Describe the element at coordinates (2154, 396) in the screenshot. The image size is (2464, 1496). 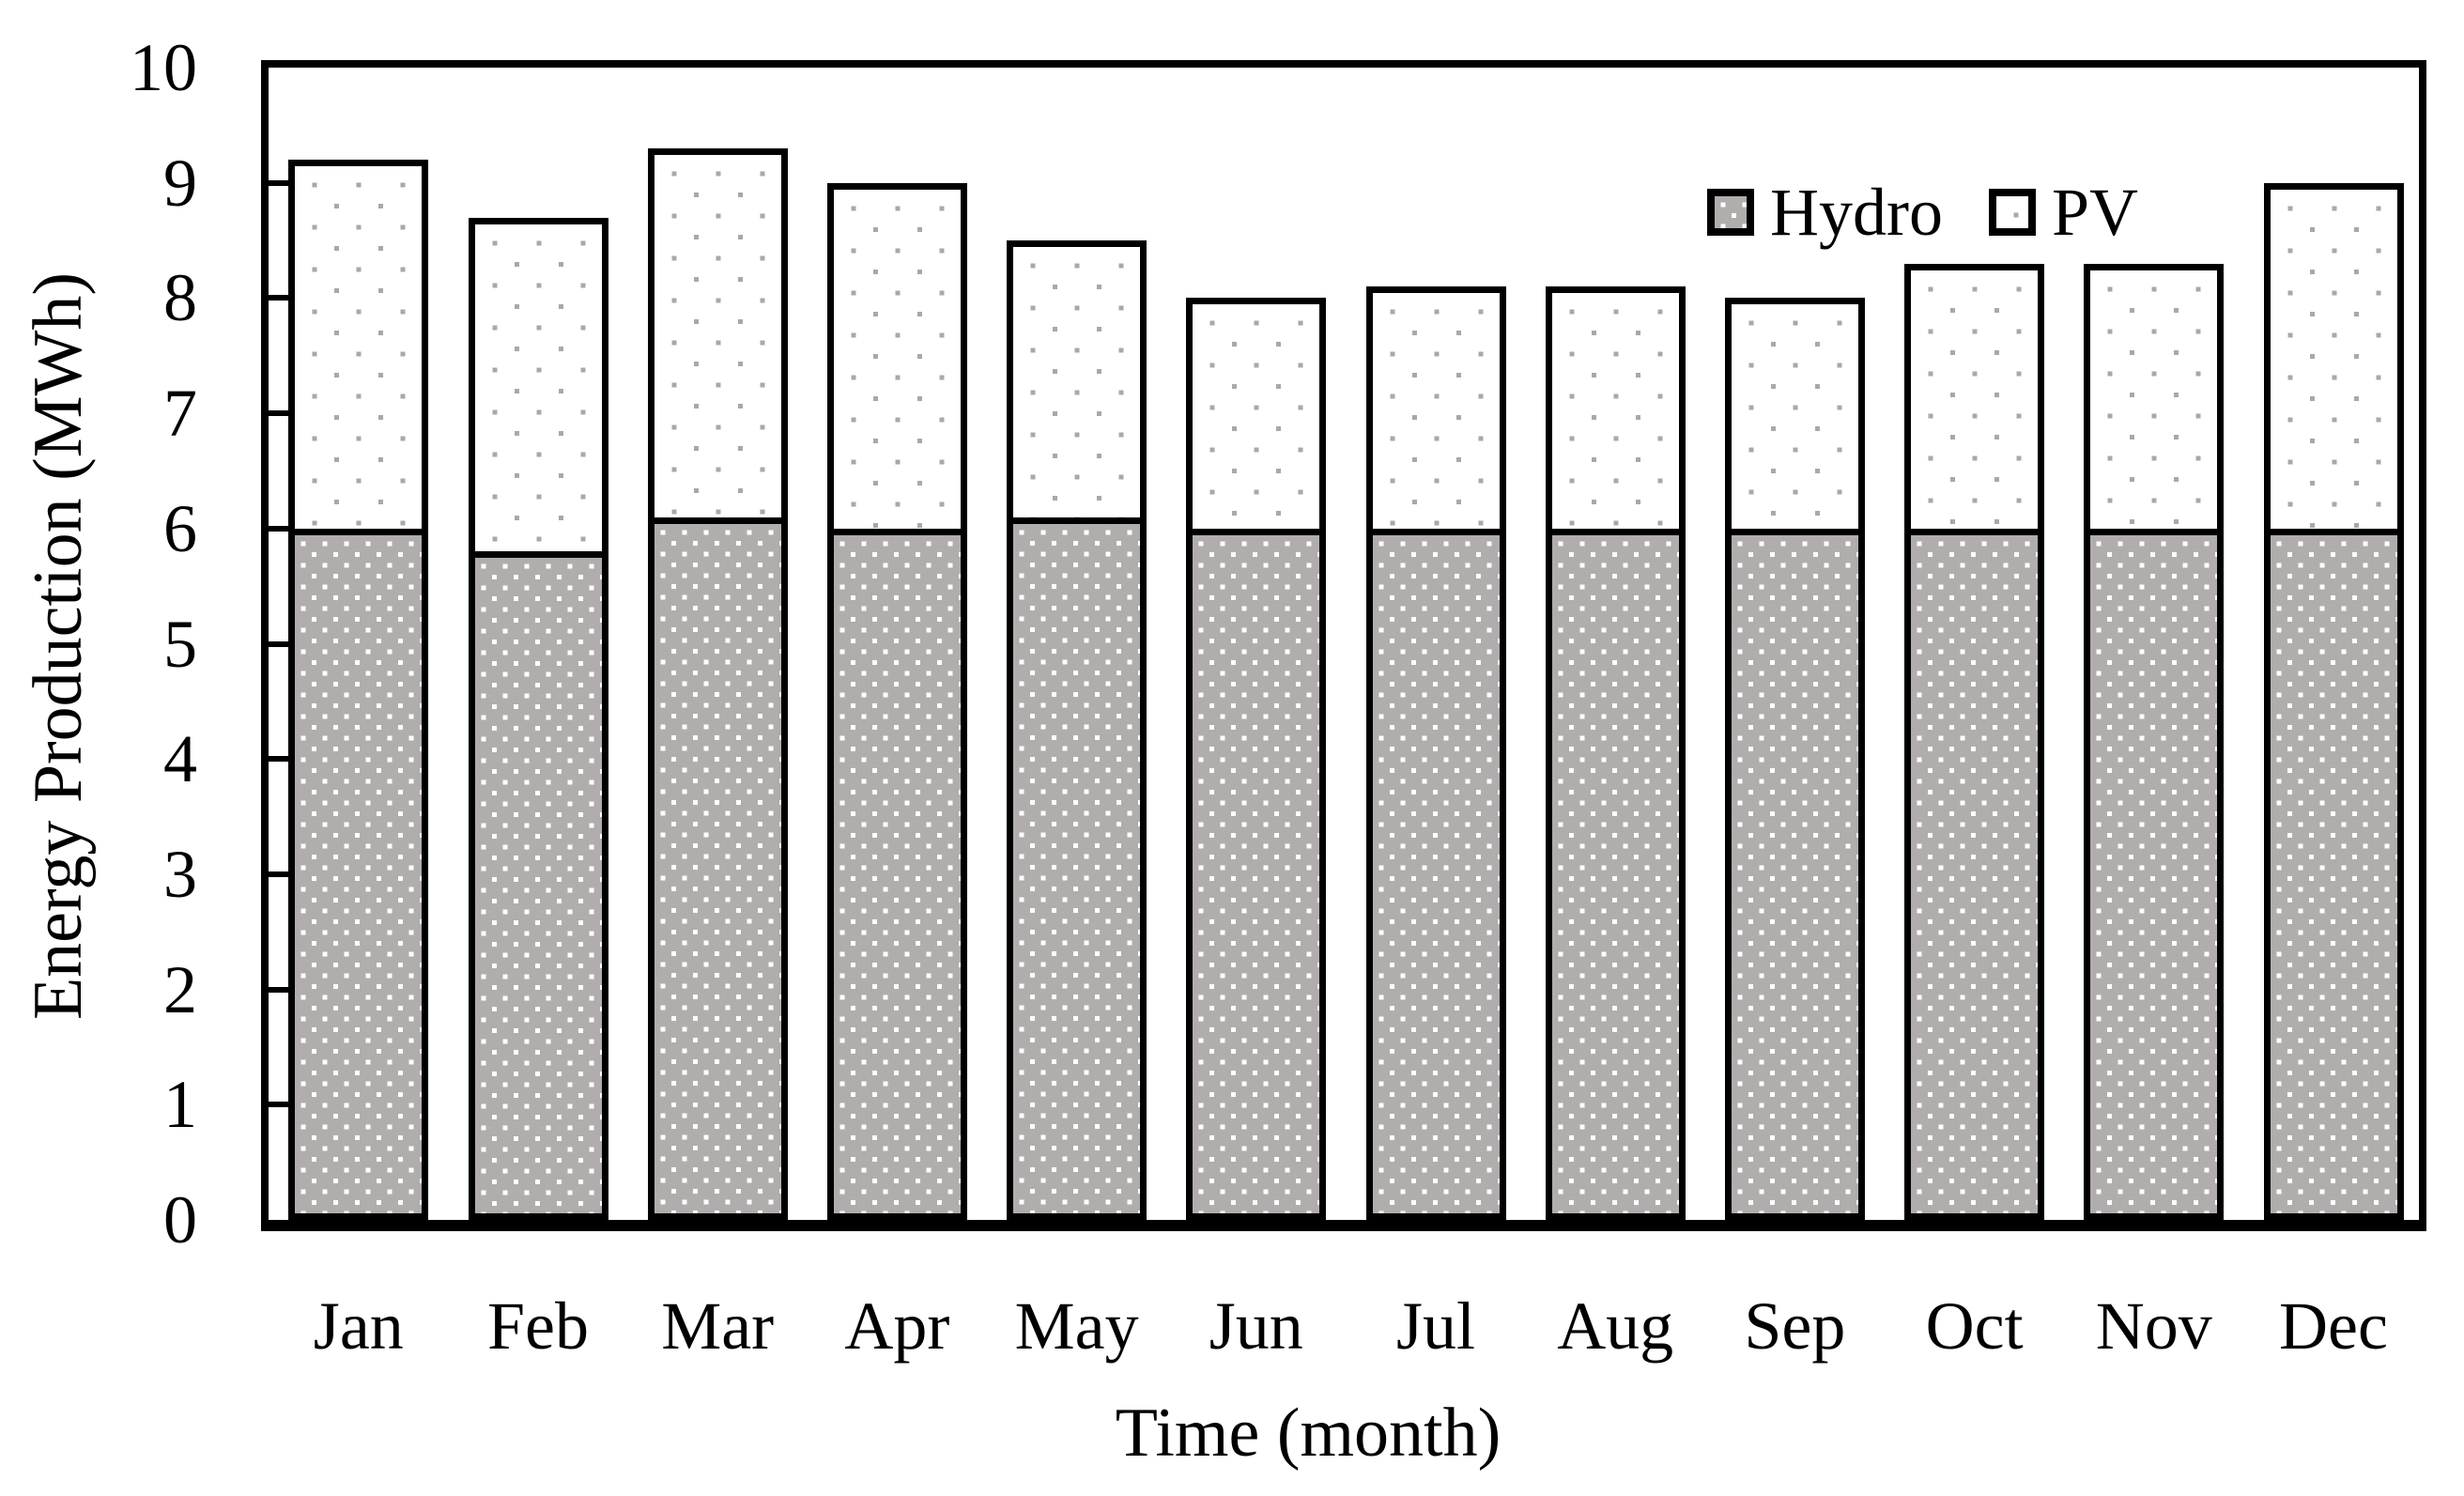
I see `pv-segment-nov` at that location.